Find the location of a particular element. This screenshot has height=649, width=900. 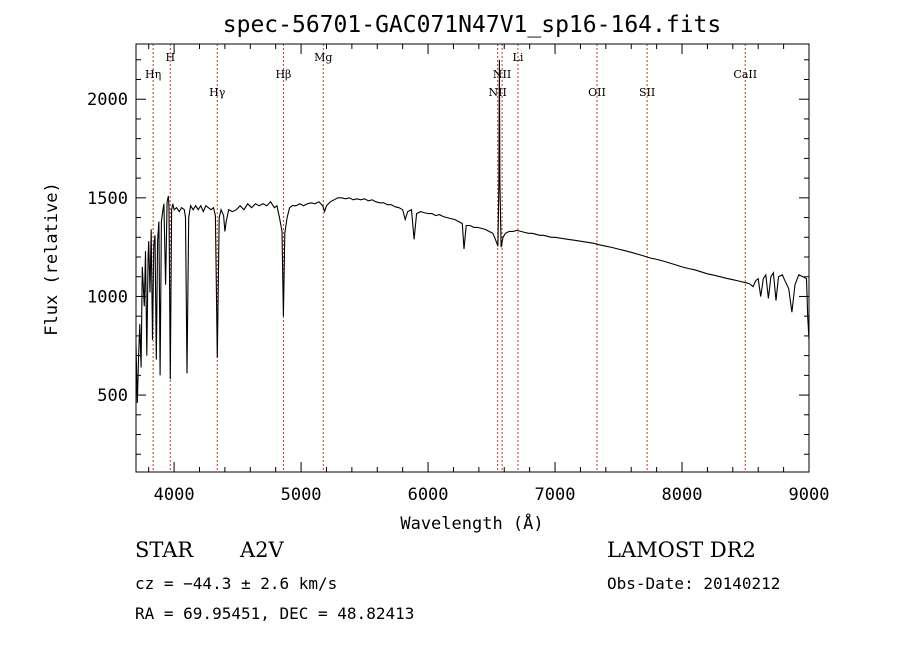

y-tick-label: 1500 is located at coordinates (107, 199).